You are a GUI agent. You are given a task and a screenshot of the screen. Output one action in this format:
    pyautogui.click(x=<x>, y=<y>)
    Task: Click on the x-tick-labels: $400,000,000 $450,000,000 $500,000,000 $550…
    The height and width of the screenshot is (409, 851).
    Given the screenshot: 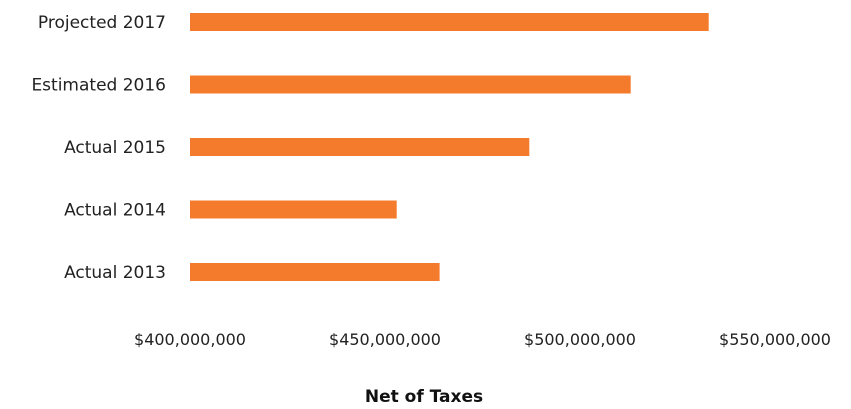 What is the action you would take?
    pyautogui.click(x=482, y=339)
    